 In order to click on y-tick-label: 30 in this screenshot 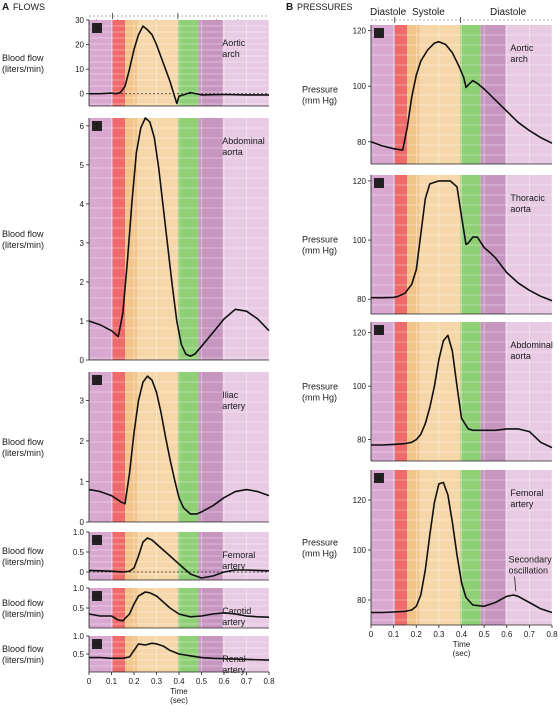, I will do `click(79, 20)`.